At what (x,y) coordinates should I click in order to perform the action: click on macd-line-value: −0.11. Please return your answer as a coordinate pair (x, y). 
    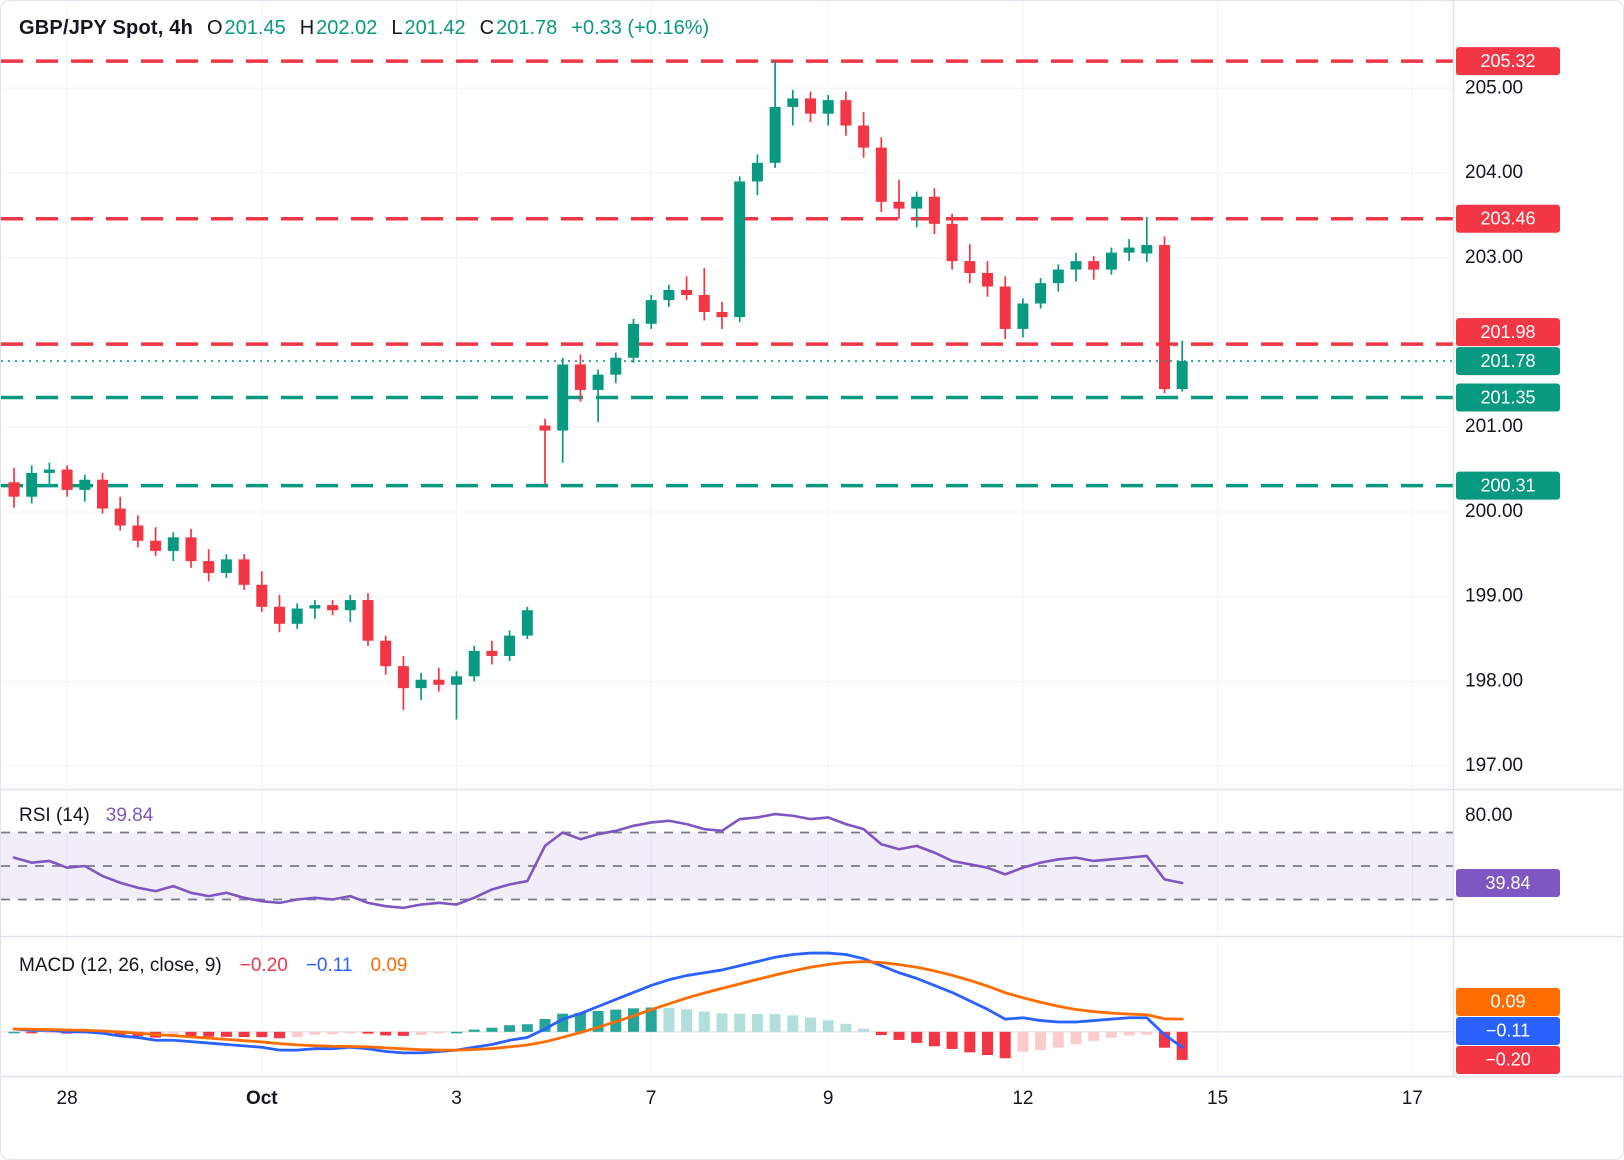
    Looking at the image, I should click on (329, 965).